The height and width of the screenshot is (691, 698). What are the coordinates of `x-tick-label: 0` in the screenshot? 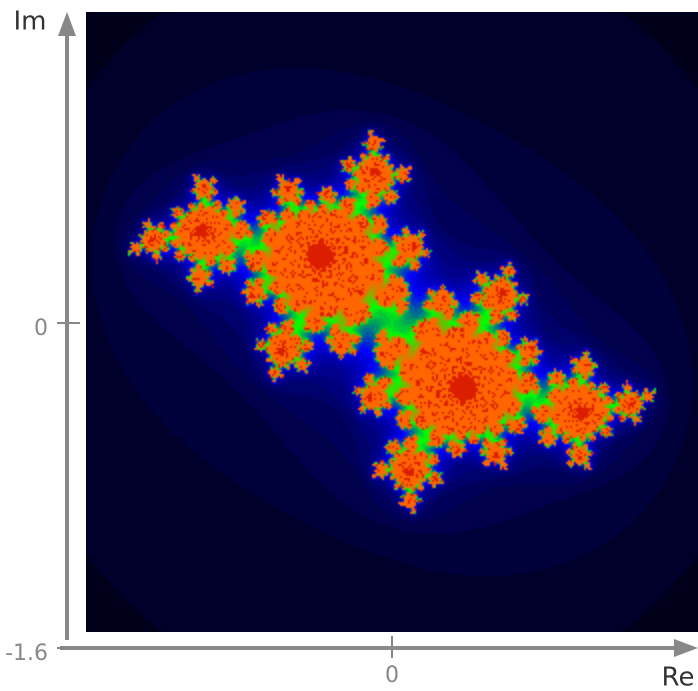 It's located at (392, 675).